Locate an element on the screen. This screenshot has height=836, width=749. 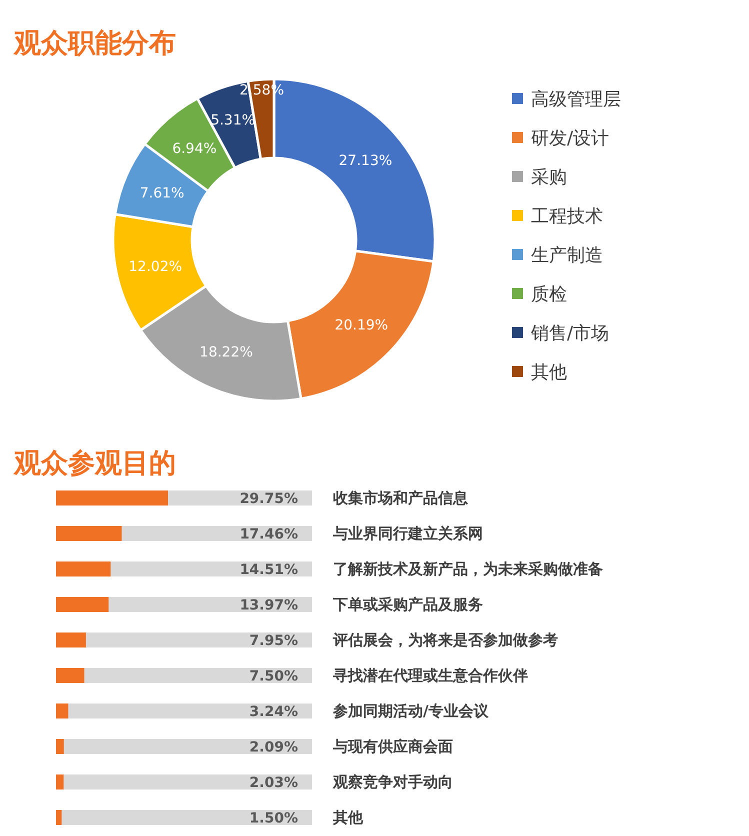
data-label: 20.19% is located at coordinates (361, 325).